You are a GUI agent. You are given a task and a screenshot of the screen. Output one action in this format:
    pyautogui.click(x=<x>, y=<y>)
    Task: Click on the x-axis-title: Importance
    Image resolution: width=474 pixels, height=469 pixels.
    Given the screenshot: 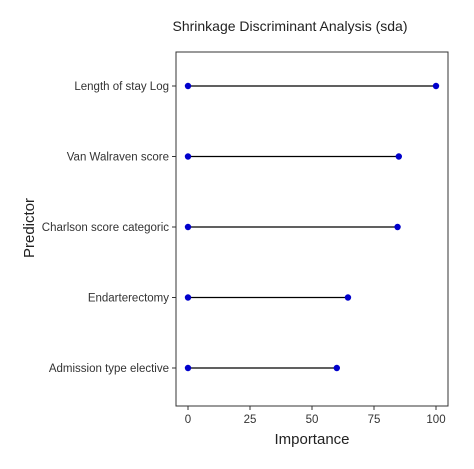 What is the action you would take?
    pyautogui.click(x=311, y=439)
    